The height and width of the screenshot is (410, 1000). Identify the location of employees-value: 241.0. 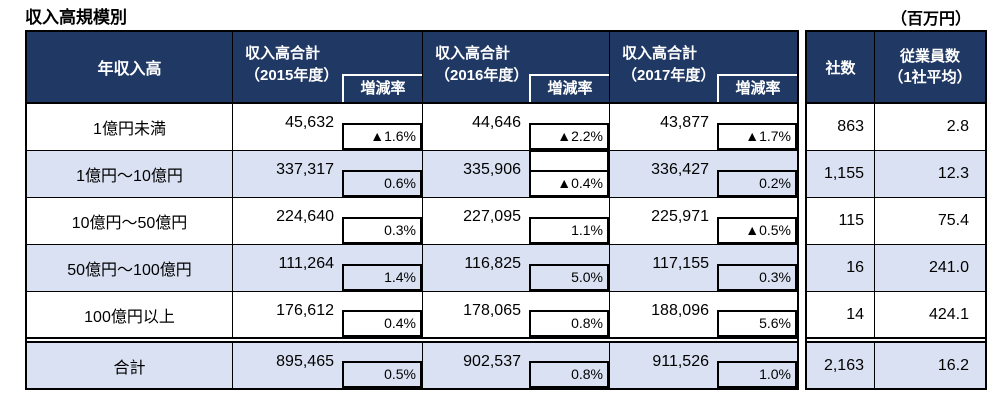
(948, 267).